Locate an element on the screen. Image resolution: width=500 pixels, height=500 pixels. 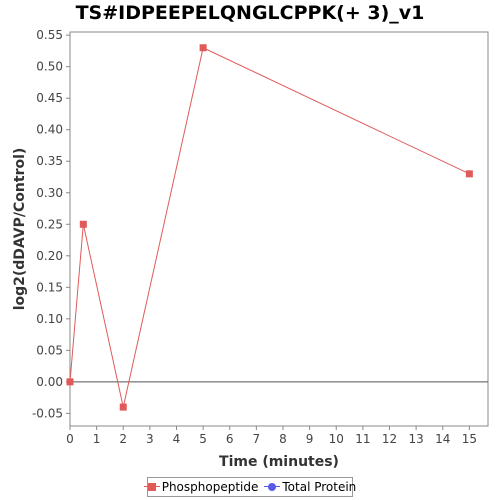
x-tick-label: 14 is located at coordinates (442, 439).